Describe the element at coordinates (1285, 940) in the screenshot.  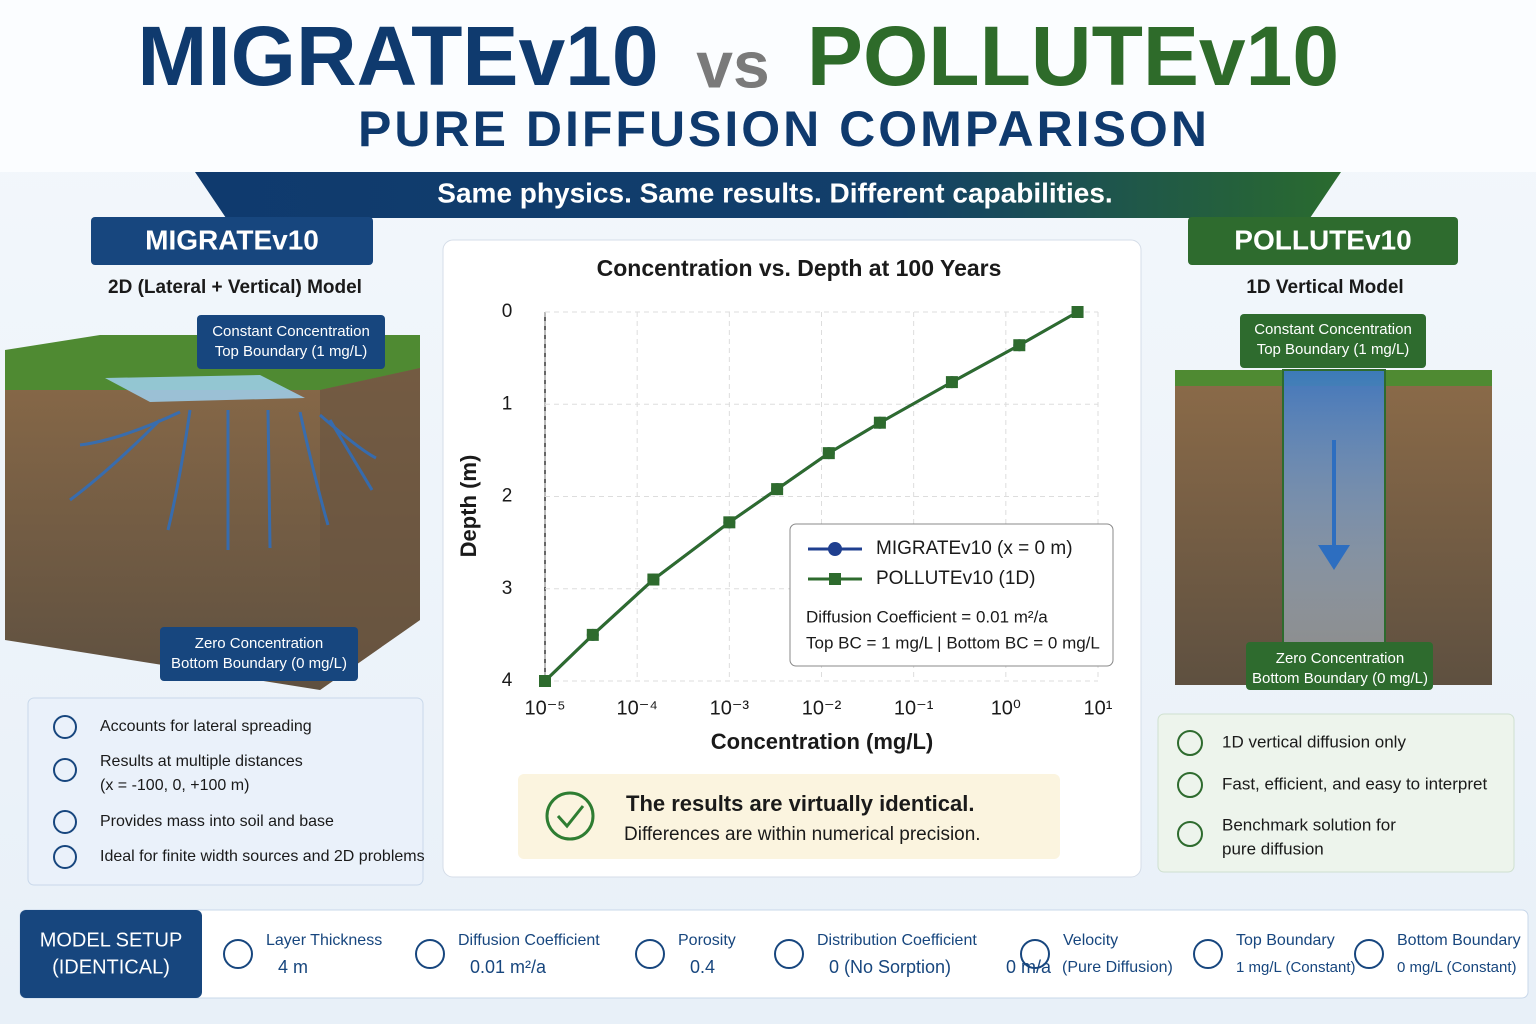
I see `setup-label: Top Boundary` at that location.